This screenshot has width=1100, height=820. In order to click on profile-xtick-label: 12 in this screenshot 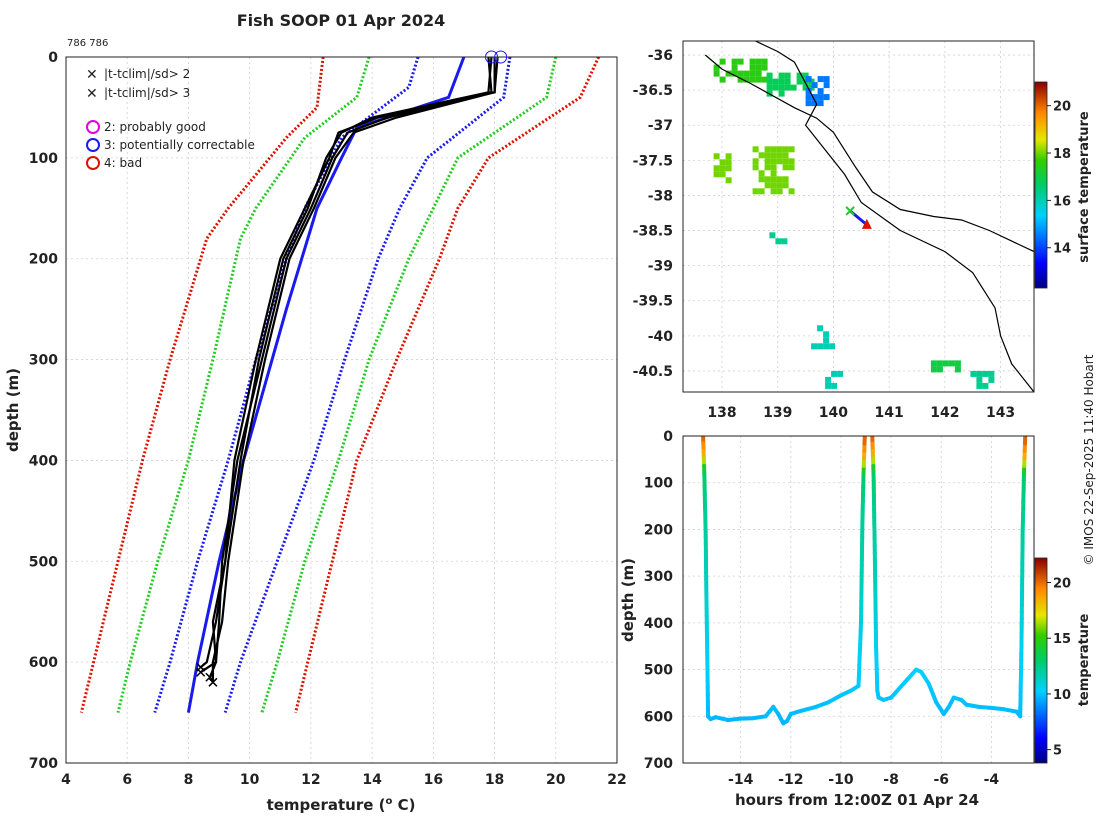, I will do `click(310, 780)`.